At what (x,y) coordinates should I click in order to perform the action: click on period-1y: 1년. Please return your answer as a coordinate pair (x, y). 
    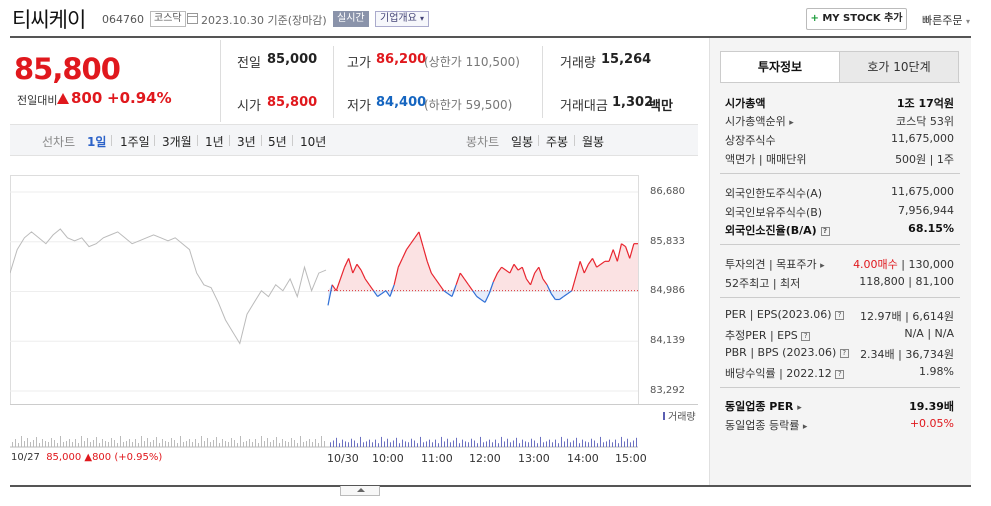
    Looking at the image, I should click on (214, 142).